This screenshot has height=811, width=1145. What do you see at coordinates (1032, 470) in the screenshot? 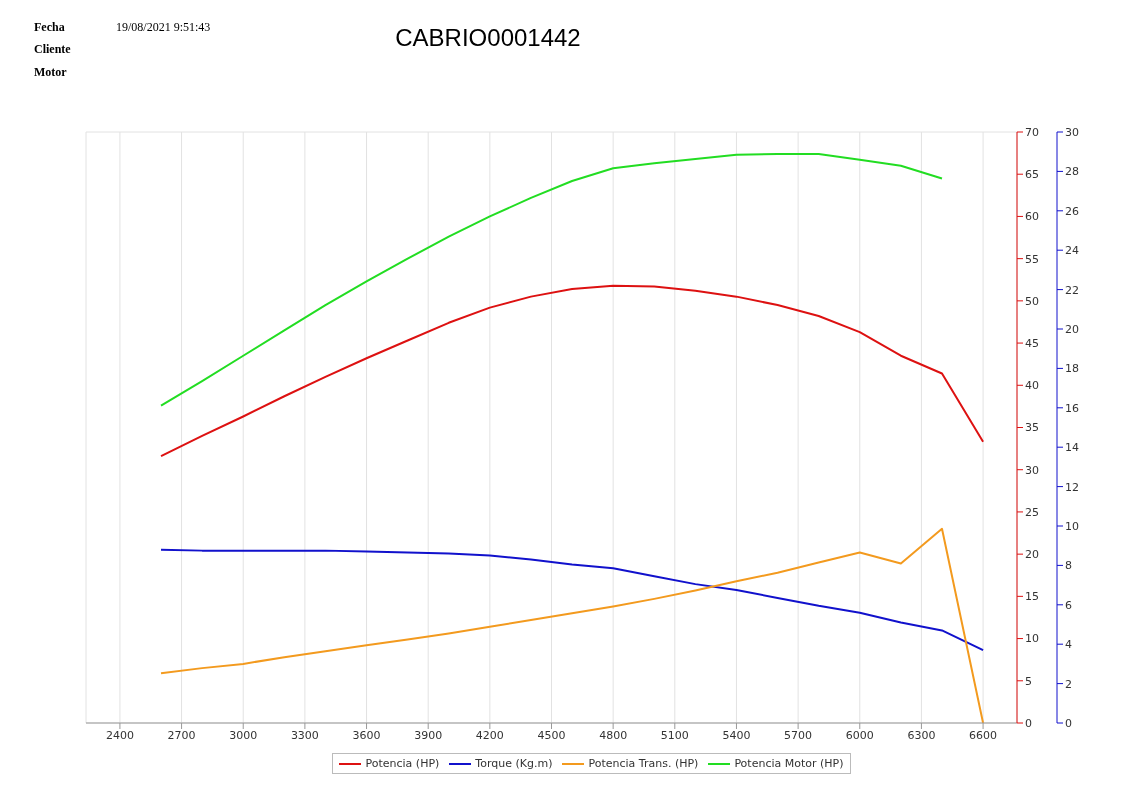
I see `y-tick-label: 30` at bounding box center [1032, 470].